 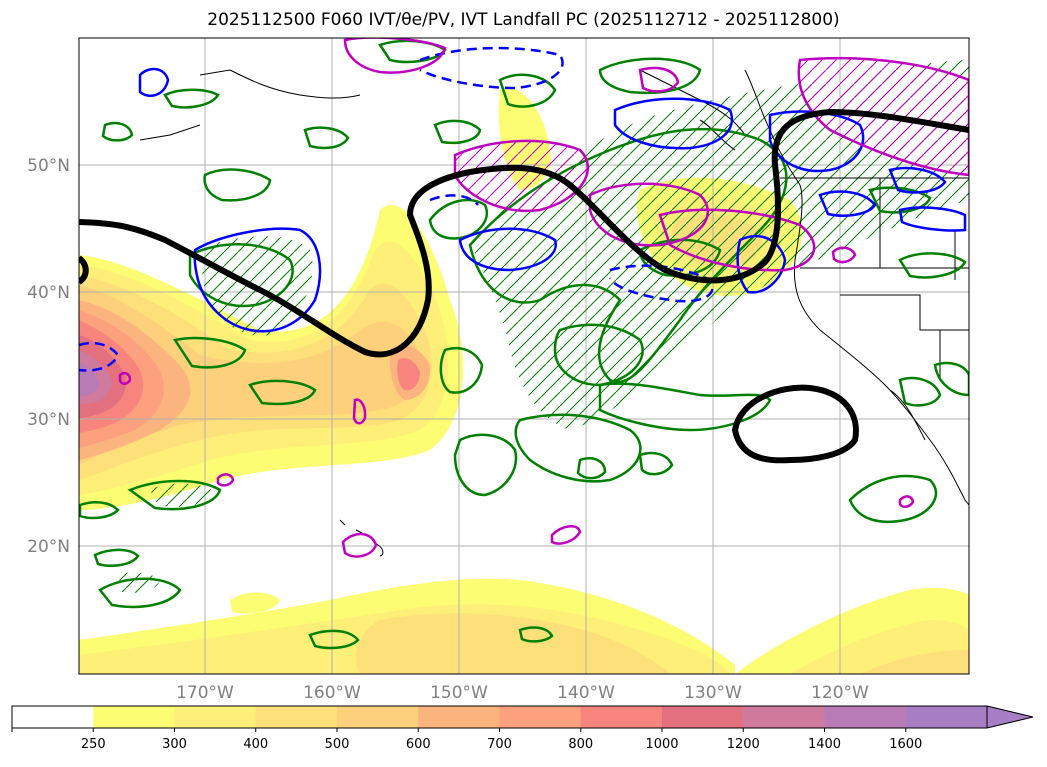 I want to click on lon-label-140w: 140°W, so click(x=586, y=693).